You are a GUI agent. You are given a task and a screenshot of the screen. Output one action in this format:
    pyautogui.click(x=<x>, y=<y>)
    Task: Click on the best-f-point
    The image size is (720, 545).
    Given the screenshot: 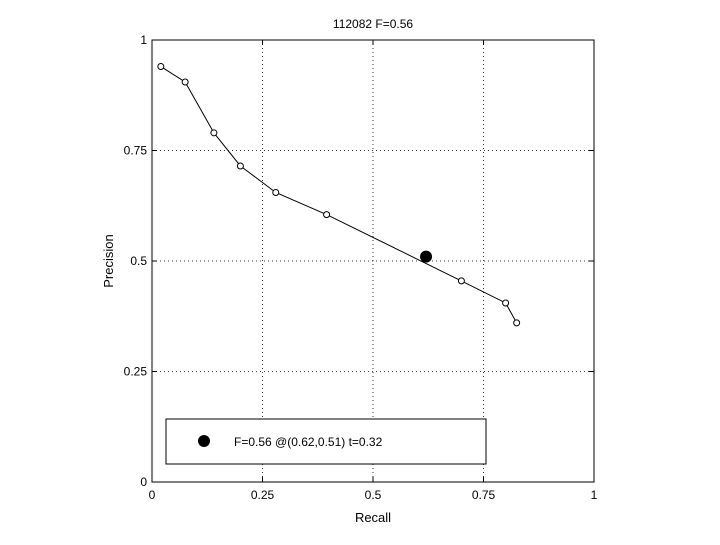 What is the action you would take?
    pyautogui.click(x=426, y=256)
    